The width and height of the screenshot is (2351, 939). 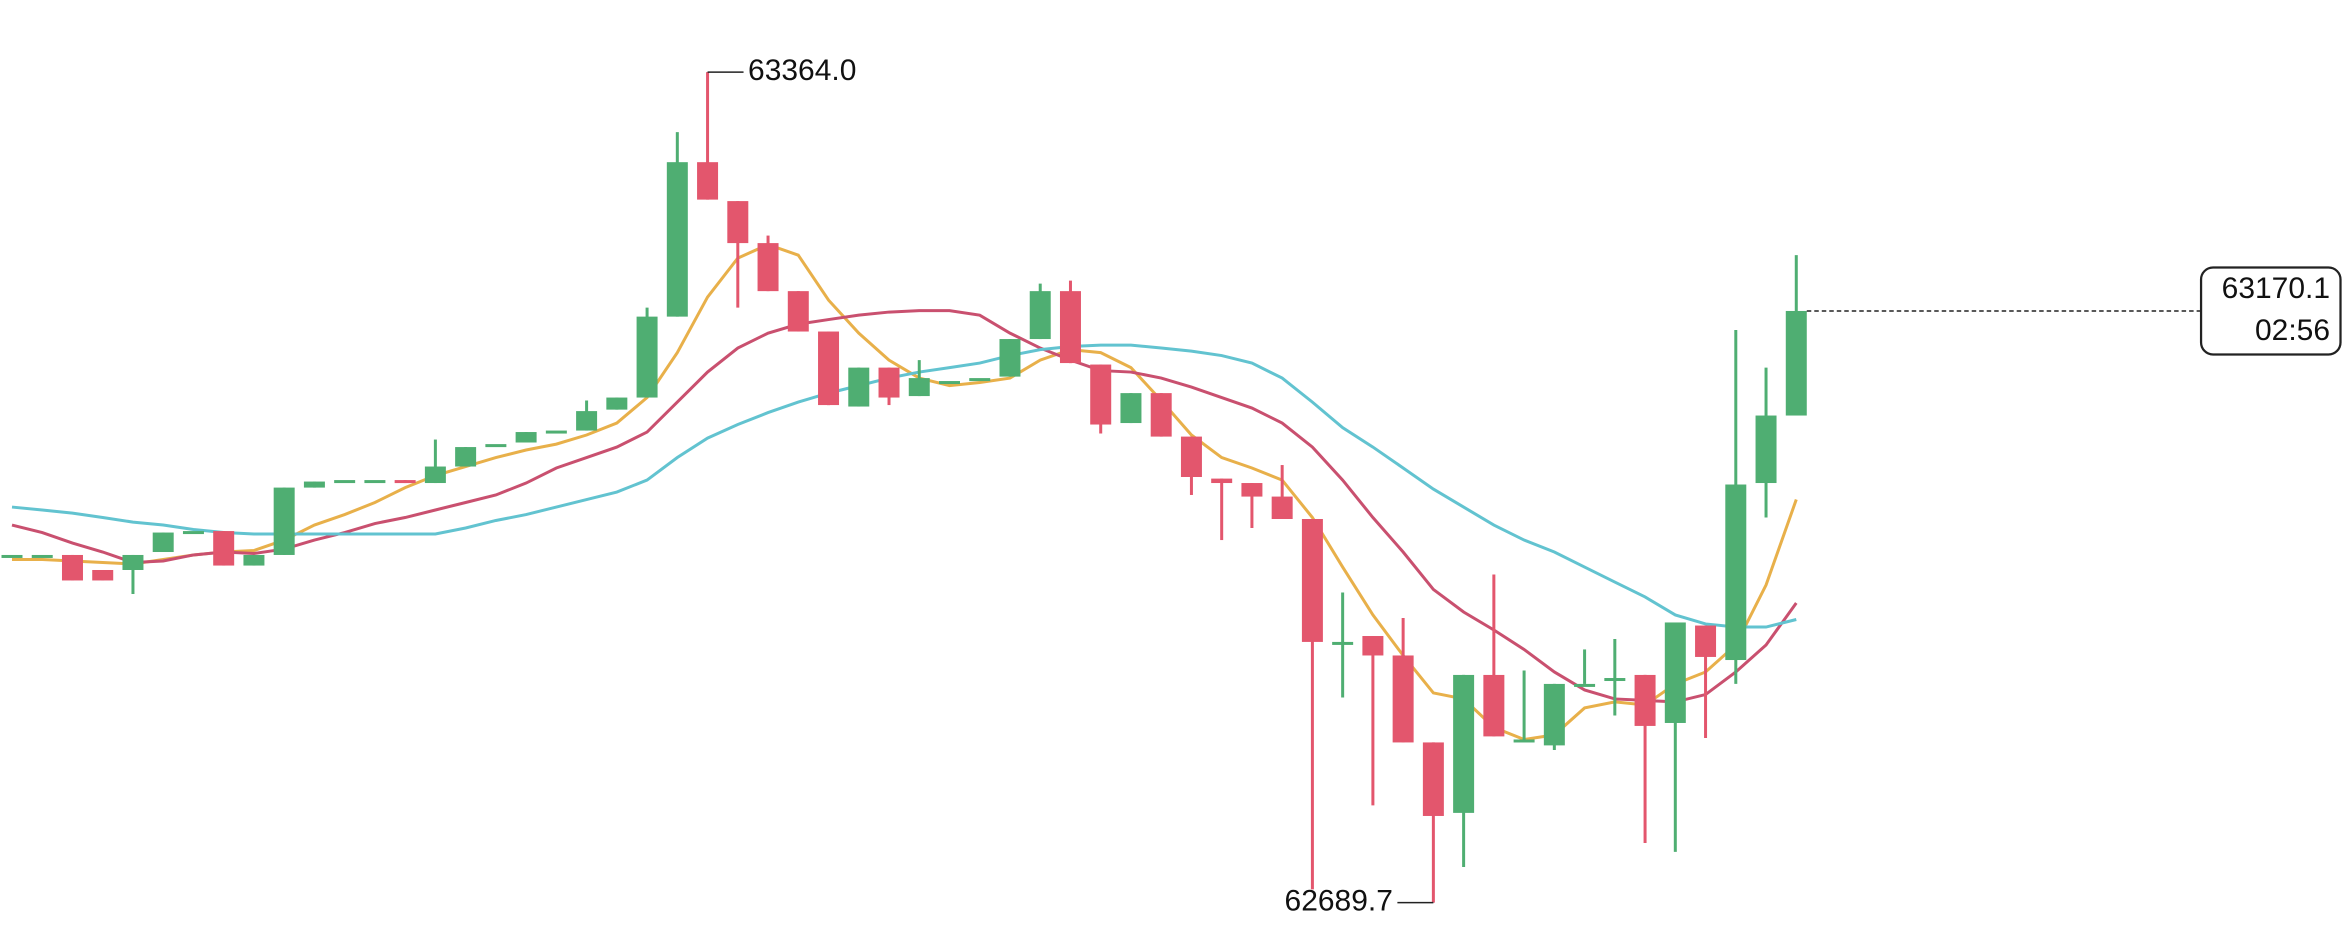 I want to click on current-price-box, so click(x=2270, y=311).